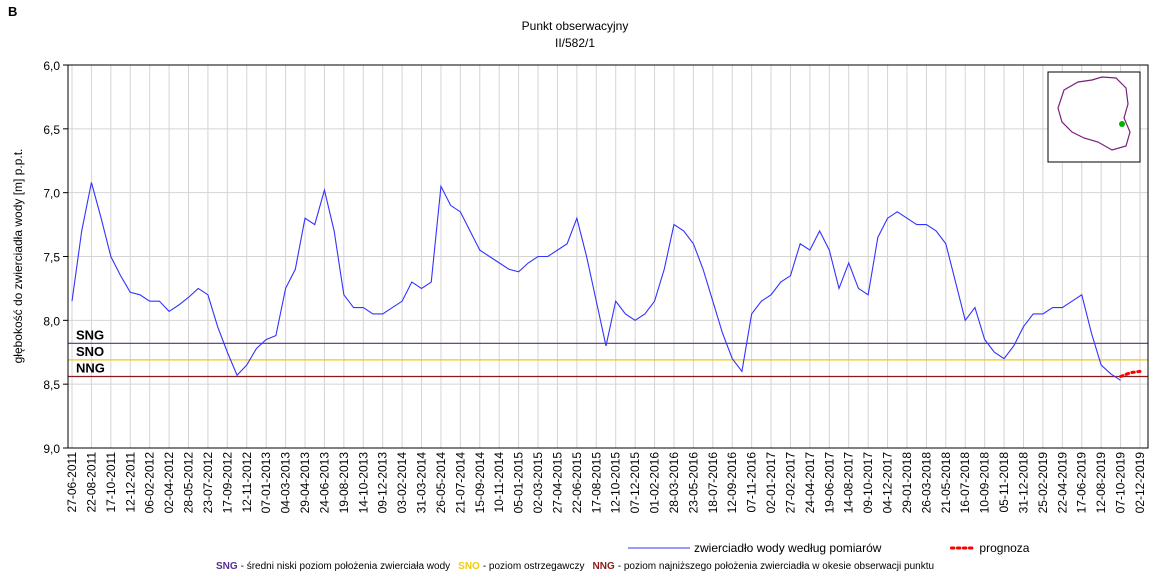 This screenshot has width=1150, height=580. What do you see at coordinates (557, 483) in the screenshot?
I see `x-tick-label: 27-04-2015` at bounding box center [557, 483].